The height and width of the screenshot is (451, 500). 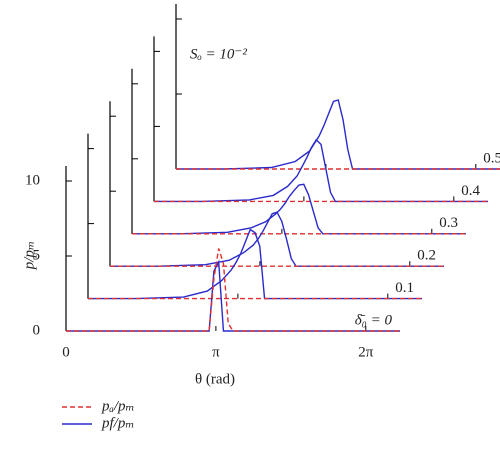 I want to click on legend-label: pₐ/pₘ, so click(x=118, y=406).